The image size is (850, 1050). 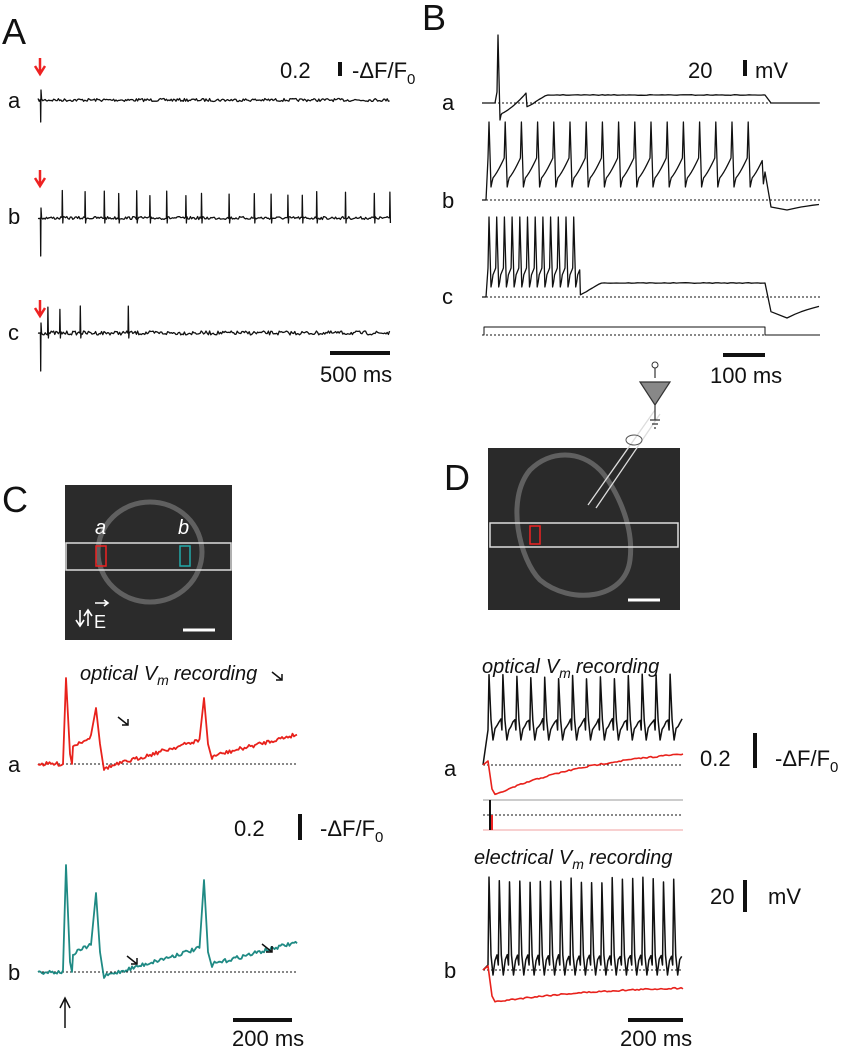 What do you see at coordinates (14, 31) in the screenshot?
I see `panel-label: A` at bounding box center [14, 31].